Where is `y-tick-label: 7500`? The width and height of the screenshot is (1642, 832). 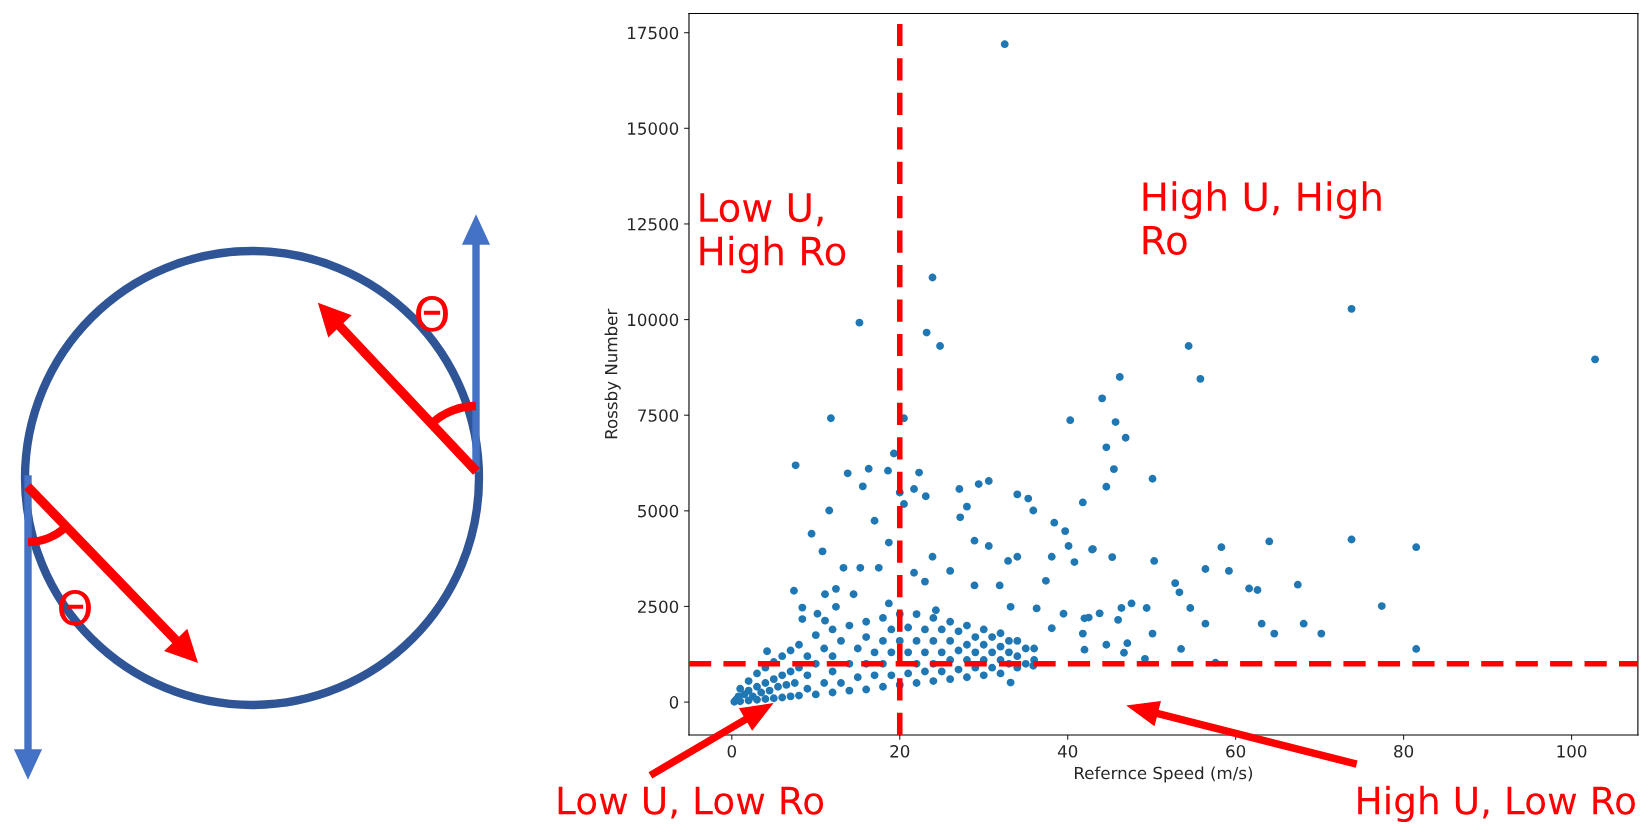 y-tick-label: 7500 is located at coordinates (658, 415).